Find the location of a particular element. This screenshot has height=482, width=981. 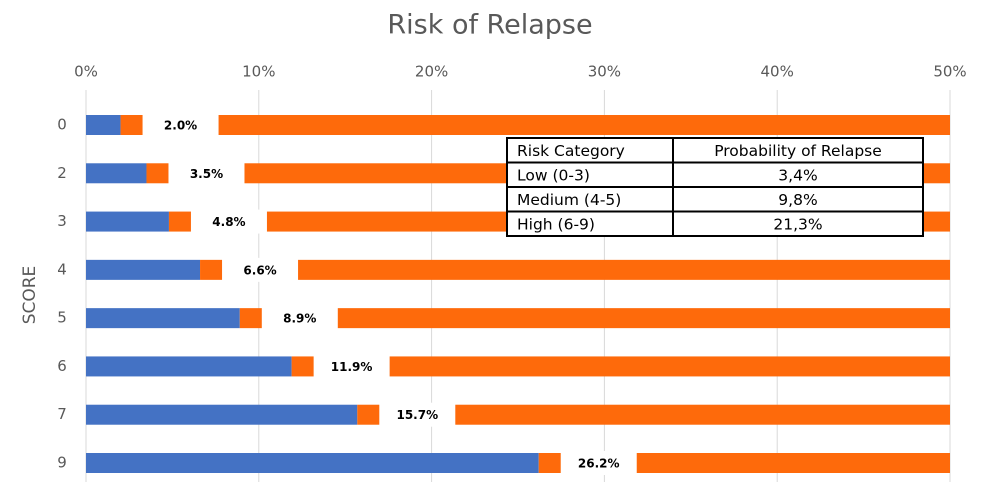

chart-title: Risk of Relapse is located at coordinates (489, 25).